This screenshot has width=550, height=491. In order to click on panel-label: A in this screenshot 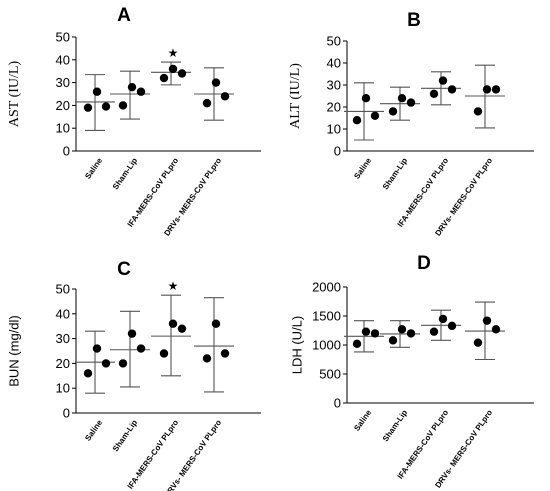, I will do `click(124, 15)`.